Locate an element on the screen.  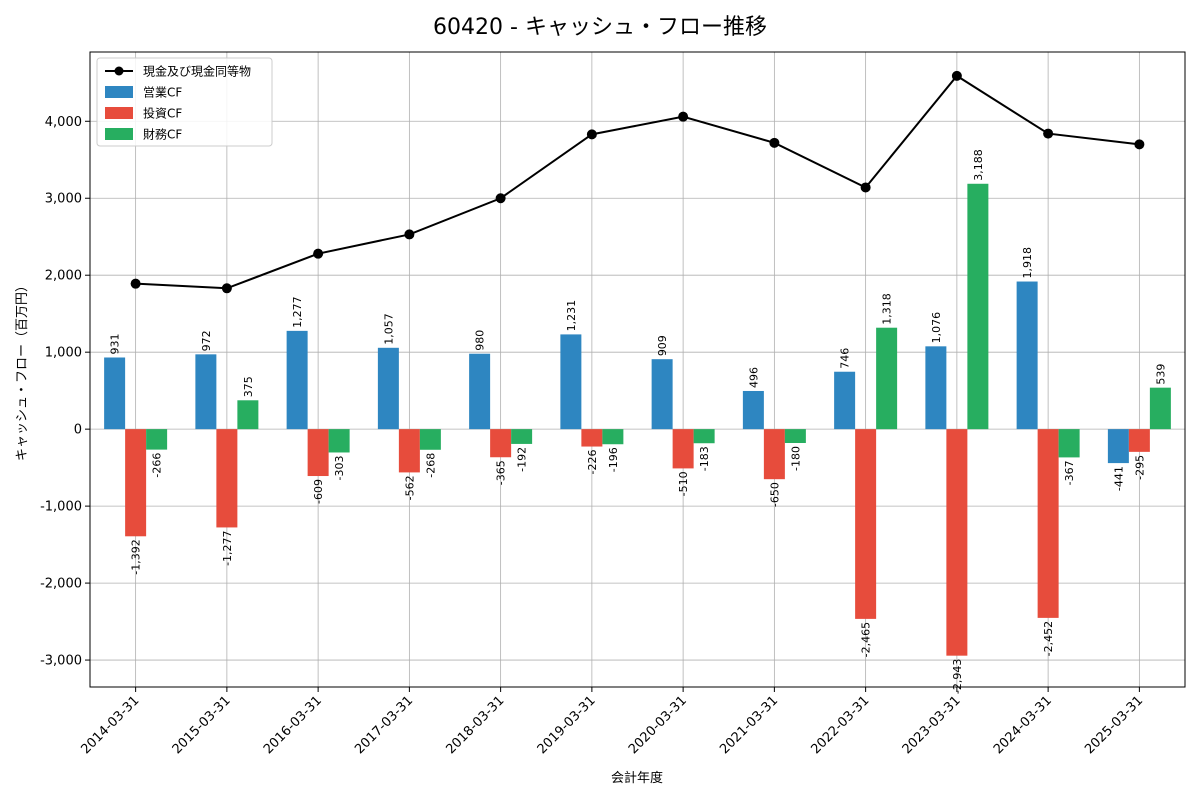
y-axis-label: キャッシュ・フロー（百万円） is located at coordinates (22, 370).